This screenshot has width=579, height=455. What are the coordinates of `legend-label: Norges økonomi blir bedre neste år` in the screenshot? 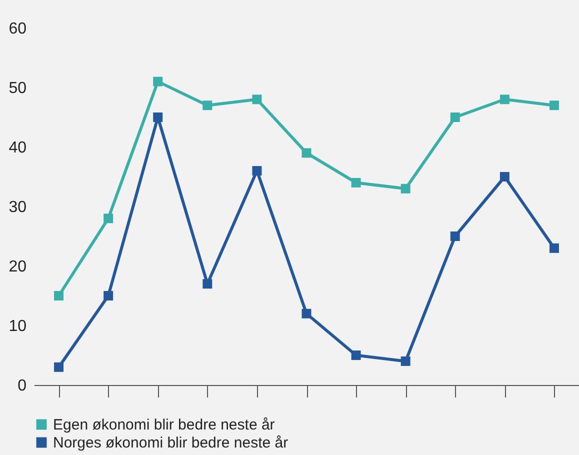 It's located at (170, 443).